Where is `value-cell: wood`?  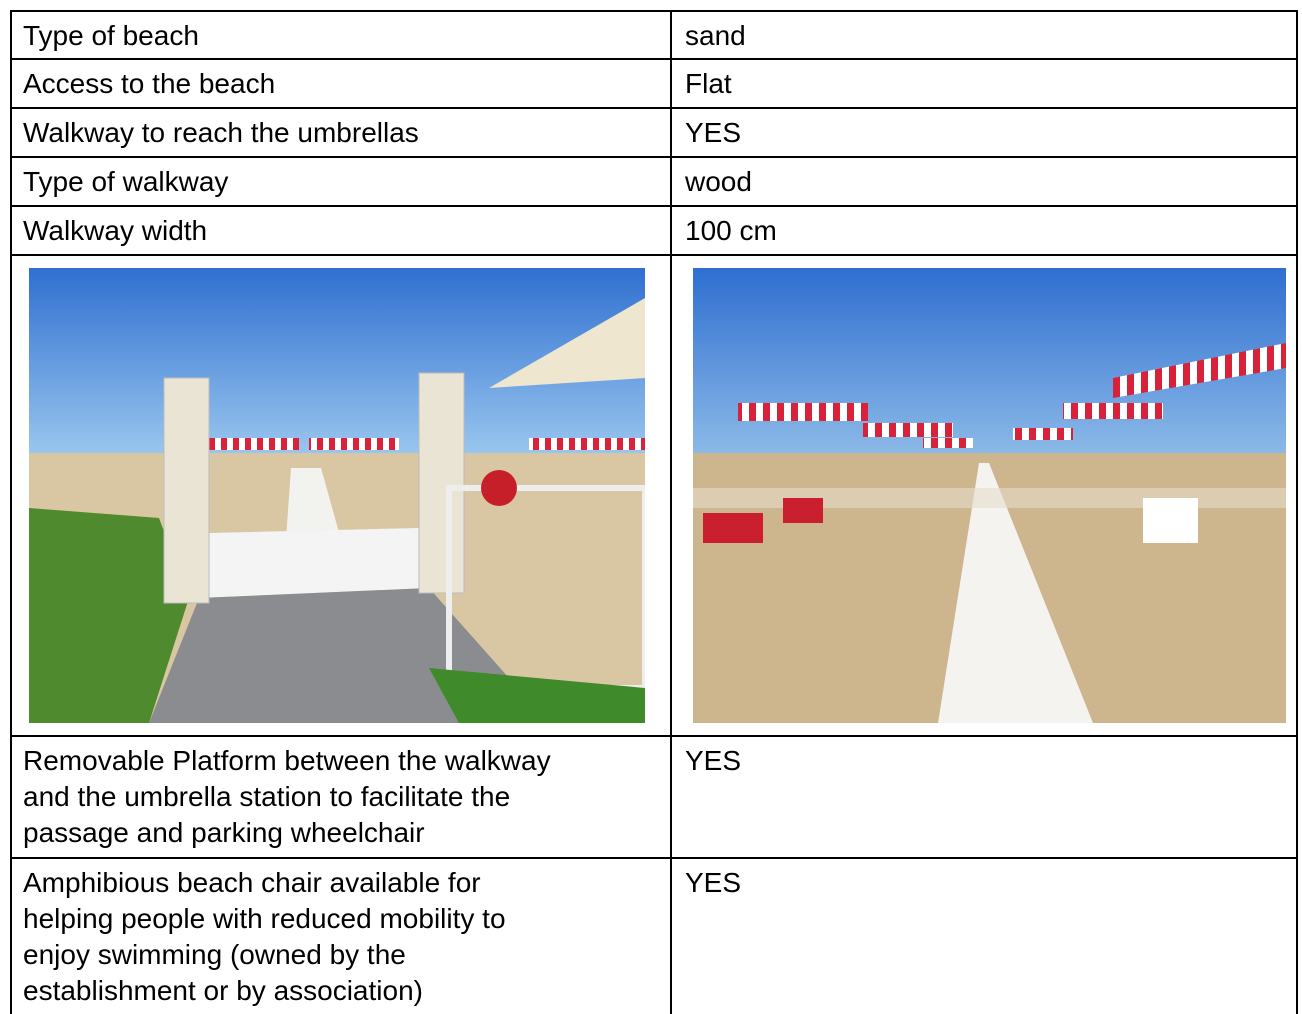 value-cell: wood is located at coordinates (984, 181).